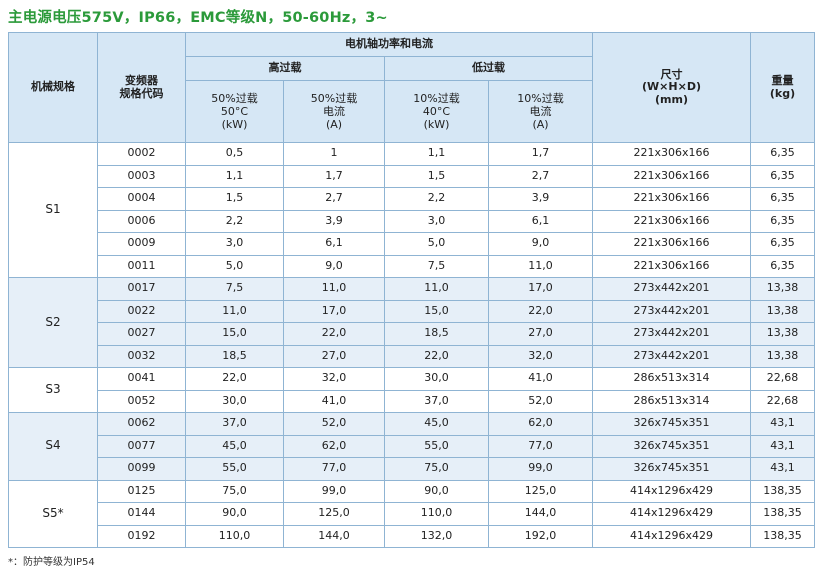  Describe the element at coordinates (671, 99) in the screenshot. I see `header-line: (mm)` at that location.